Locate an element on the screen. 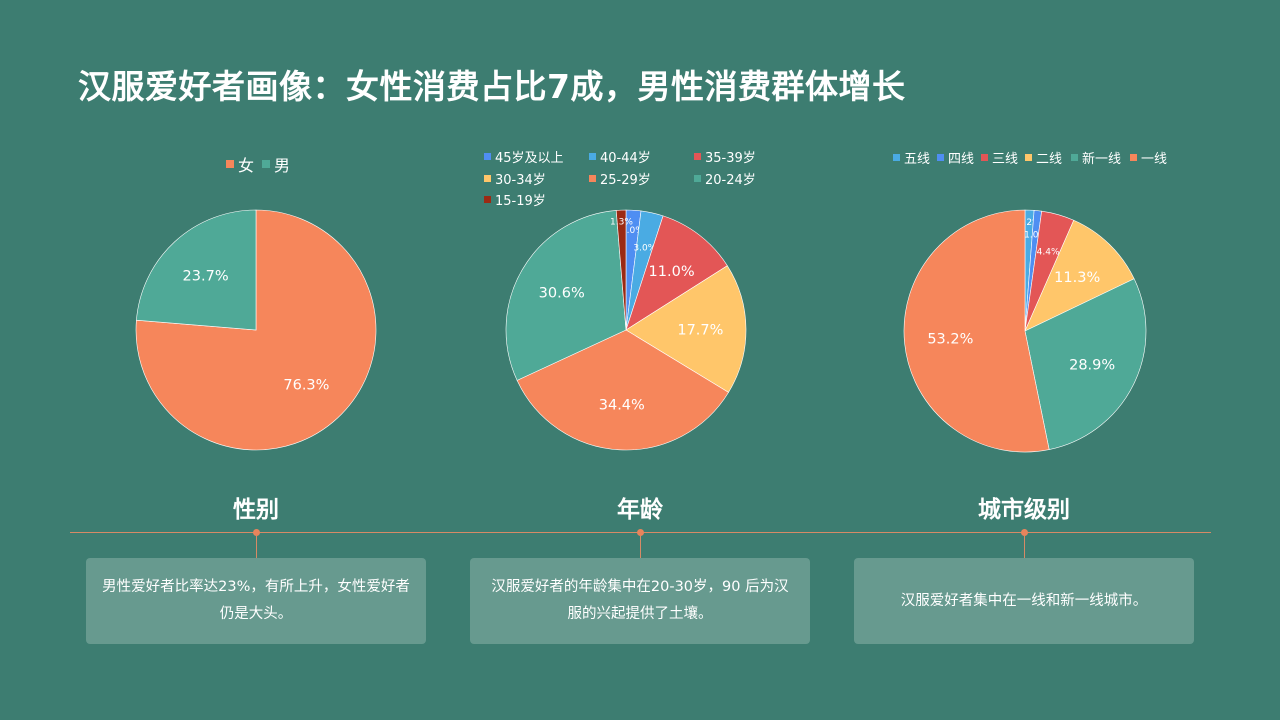 This screenshot has height=720, width=1280. section-title-age: 年龄 is located at coordinates (640, 510).